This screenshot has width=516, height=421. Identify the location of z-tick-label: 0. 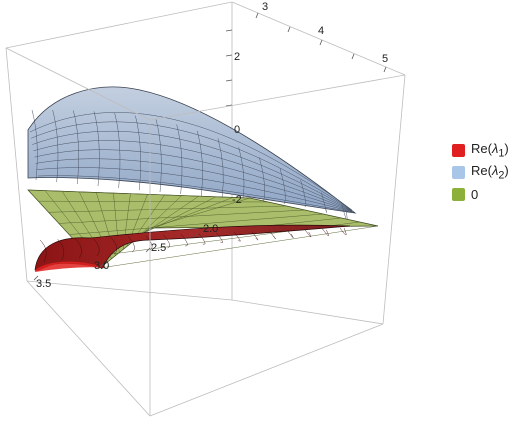
(237, 130).